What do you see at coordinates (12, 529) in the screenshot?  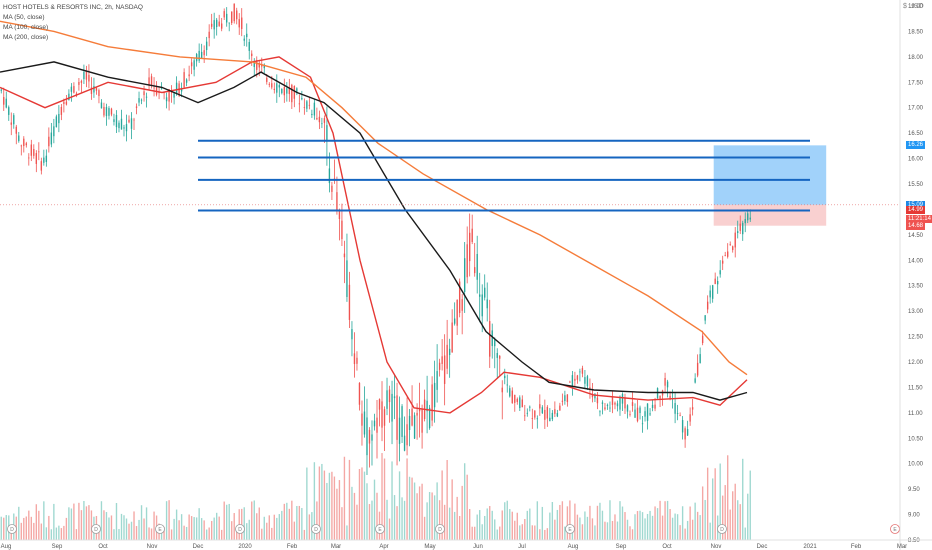 I see `event-marker-icon` at bounding box center [12, 529].